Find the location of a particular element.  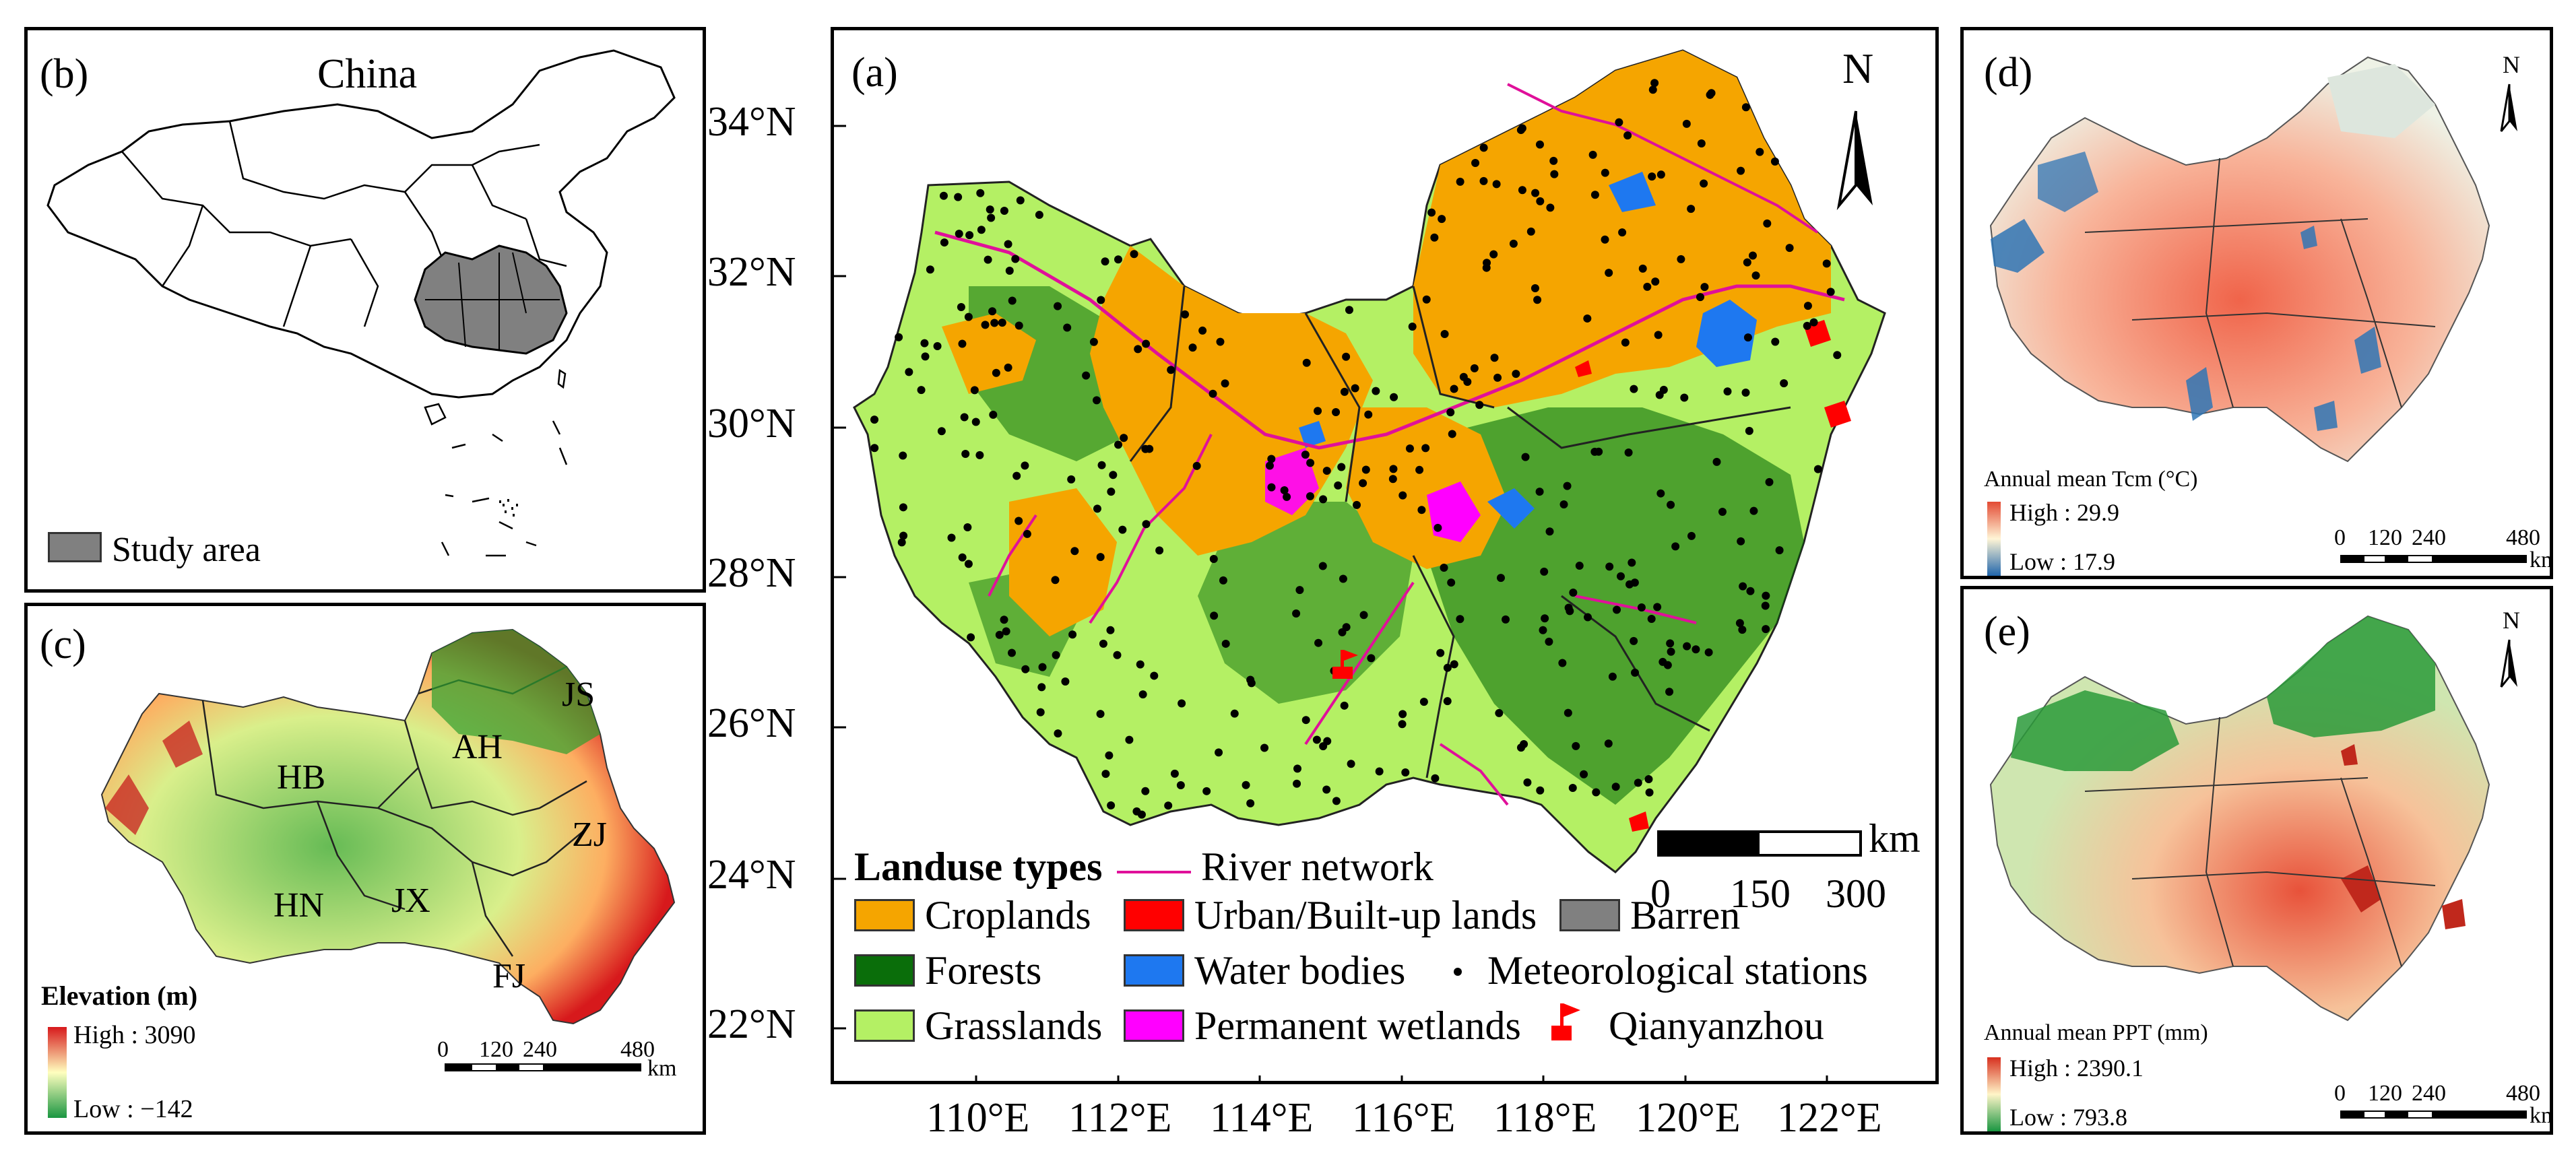

scale-tick-a-150: 150 is located at coordinates (1761, 893).